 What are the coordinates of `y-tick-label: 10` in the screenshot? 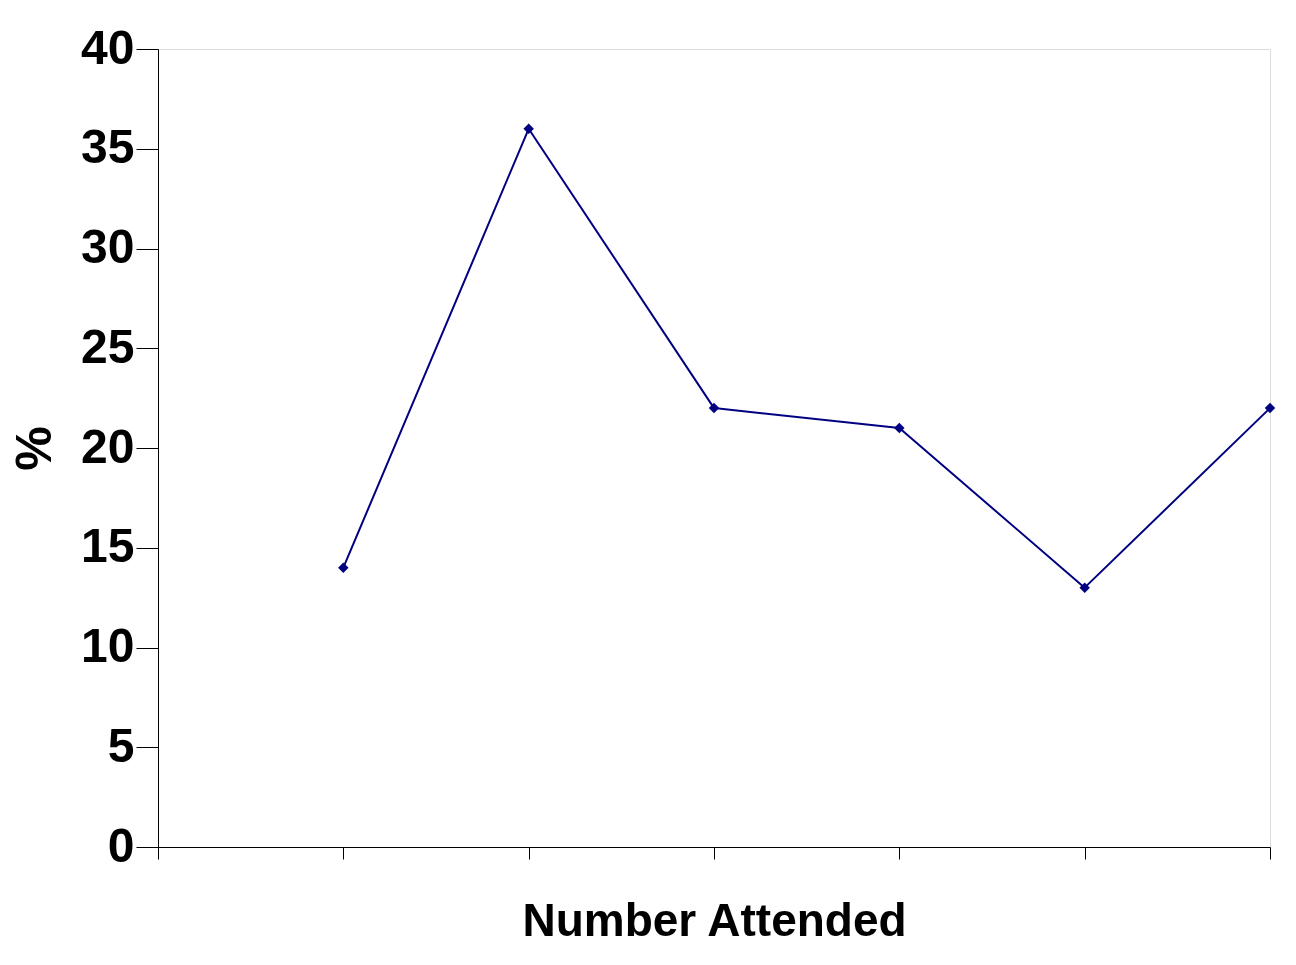 It's located at (108, 645).